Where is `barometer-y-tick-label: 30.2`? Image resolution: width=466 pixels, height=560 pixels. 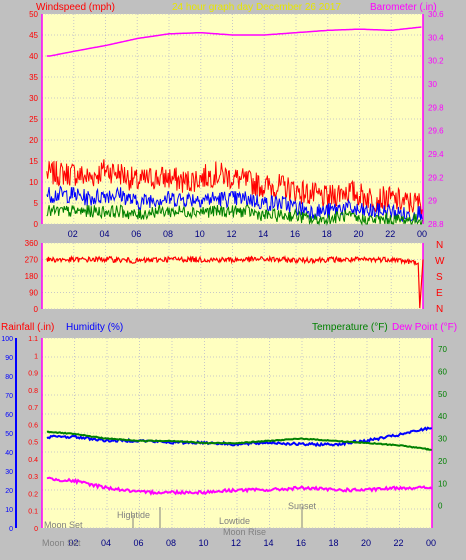 barometer-y-tick-label: 30.2 is located at coordinates (436, 61).